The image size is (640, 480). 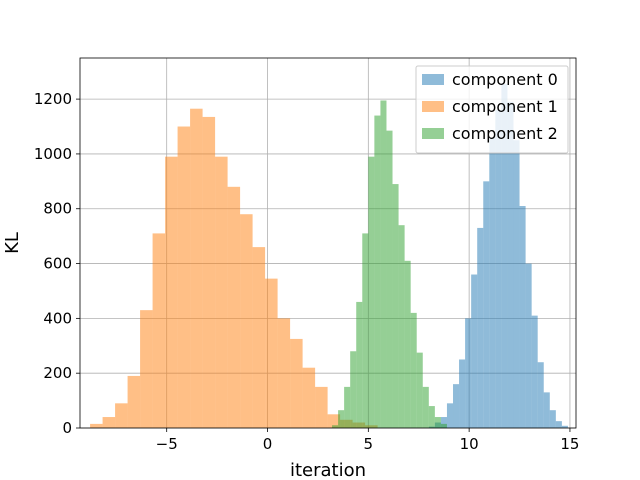 I want to click on legend-label: component 2, so click(x=505, y=133).